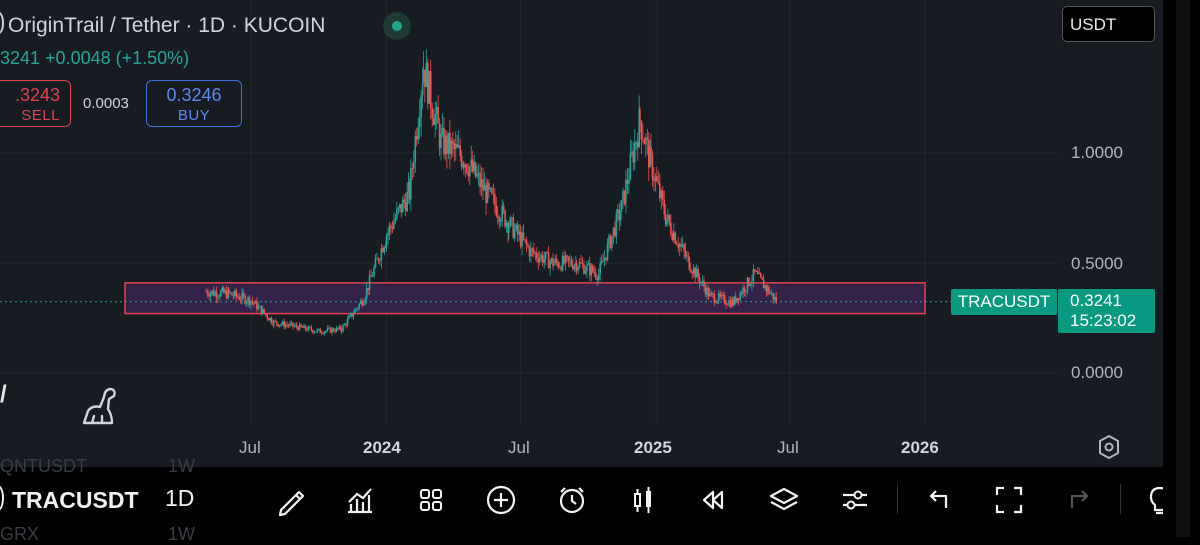  I want to click on alert-icon, so click(572, 500).